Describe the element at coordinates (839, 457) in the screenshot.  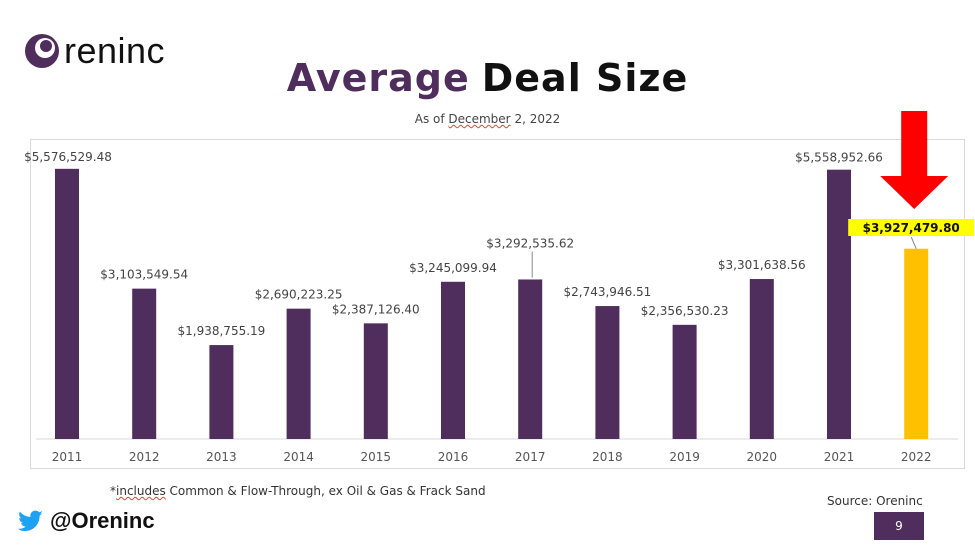
I see `x-tick-label-2021: 2021` at that location.